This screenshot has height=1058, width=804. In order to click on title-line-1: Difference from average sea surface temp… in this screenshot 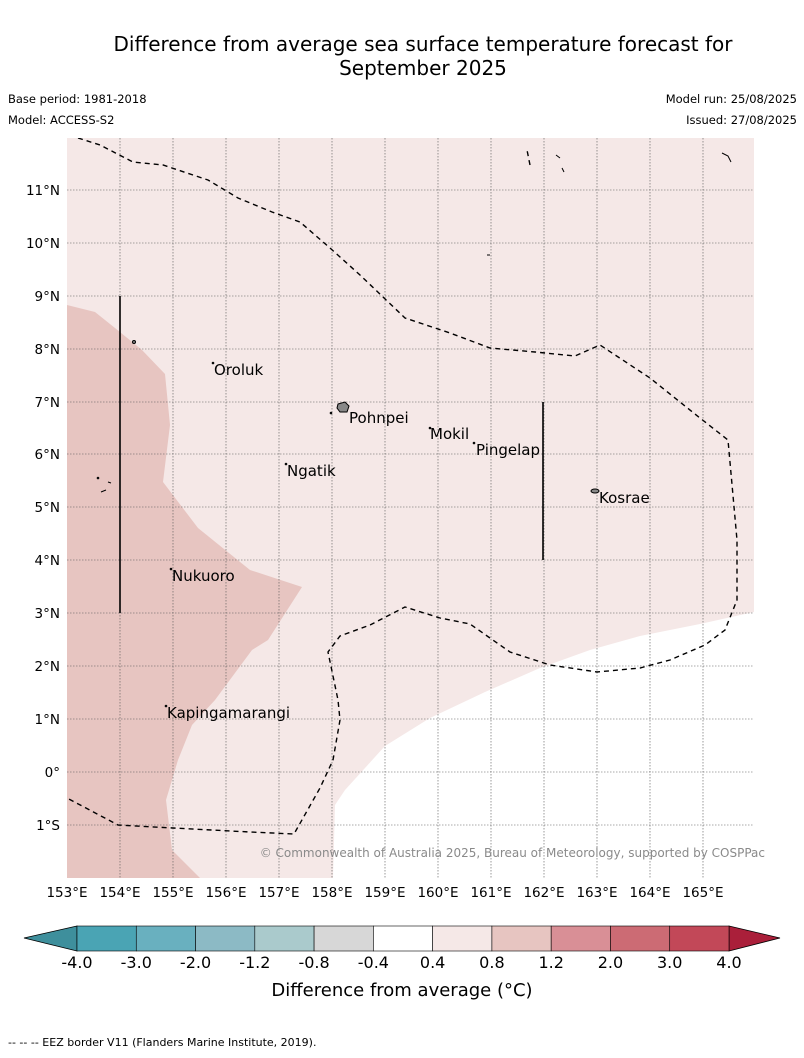, I will do `click(423, 44)`.